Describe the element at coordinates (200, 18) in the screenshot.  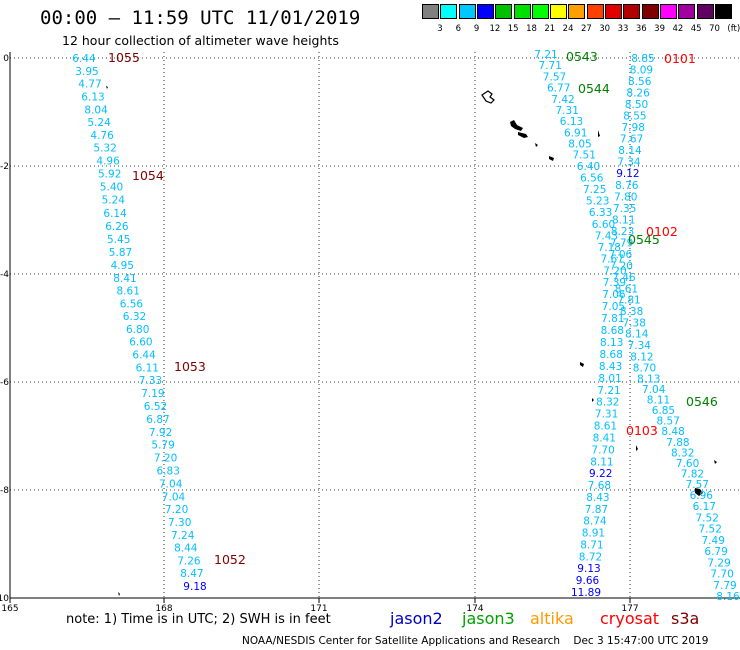
I see `map-title: 00:00 – 11:59 UTC 11/01/2019` at that location.